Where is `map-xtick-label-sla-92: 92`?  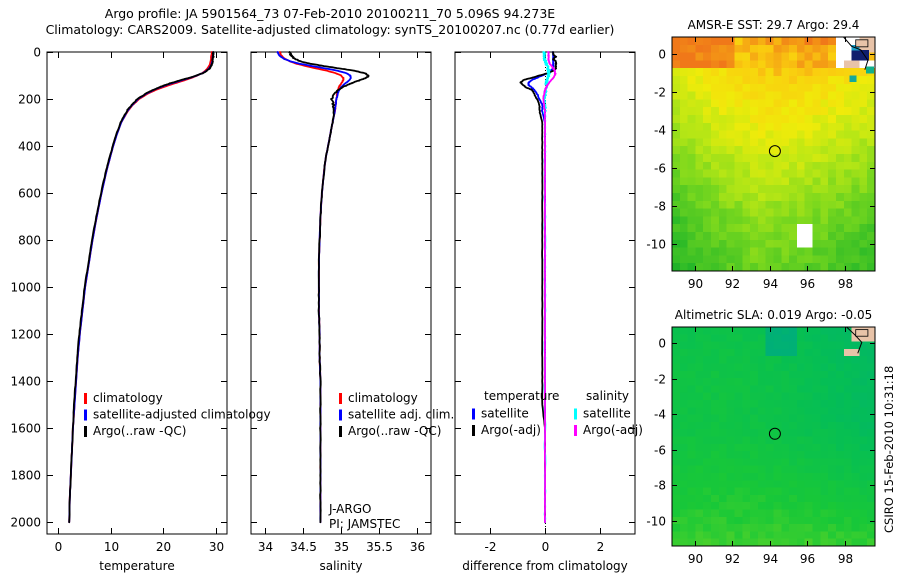 map-xtick-label-sla-92: 92 is located at coordinates (732, 559).